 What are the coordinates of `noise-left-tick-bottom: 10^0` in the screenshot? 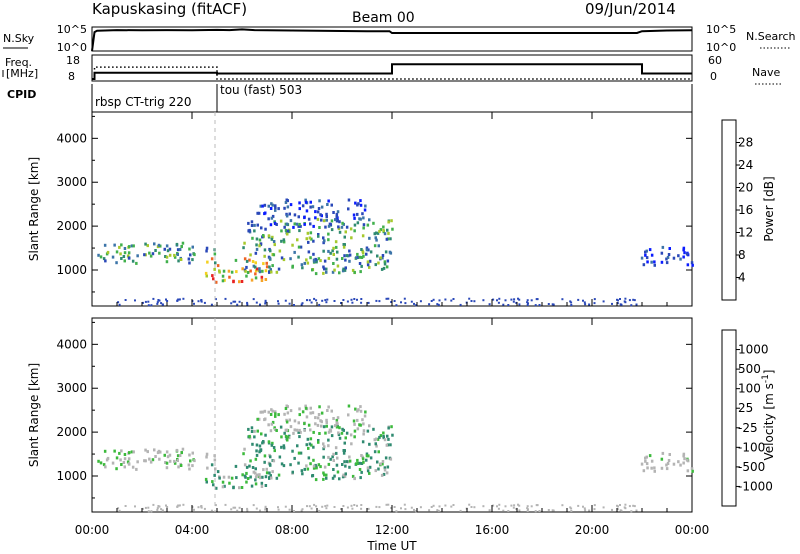 It's located at (72, 47).